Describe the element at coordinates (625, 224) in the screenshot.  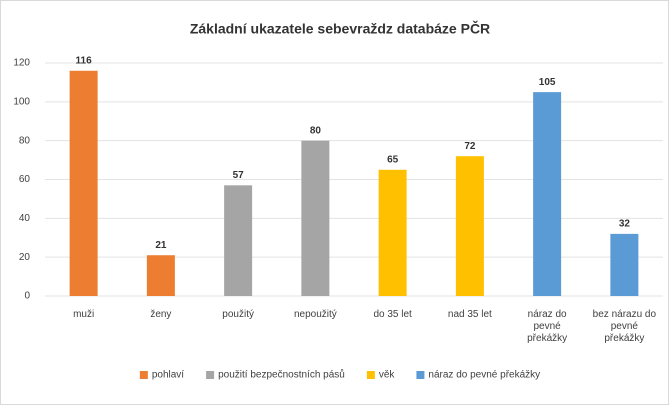
I see `data-label: 32` at that location.